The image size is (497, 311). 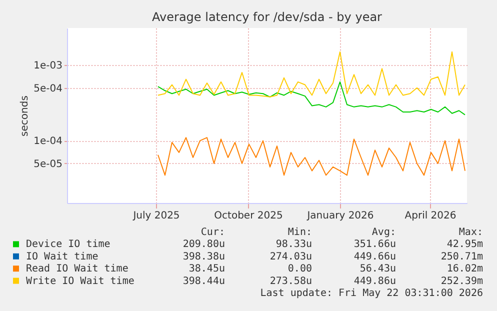 I want to click on y-tick-label: 5e-05, so click(x=48, y=164).